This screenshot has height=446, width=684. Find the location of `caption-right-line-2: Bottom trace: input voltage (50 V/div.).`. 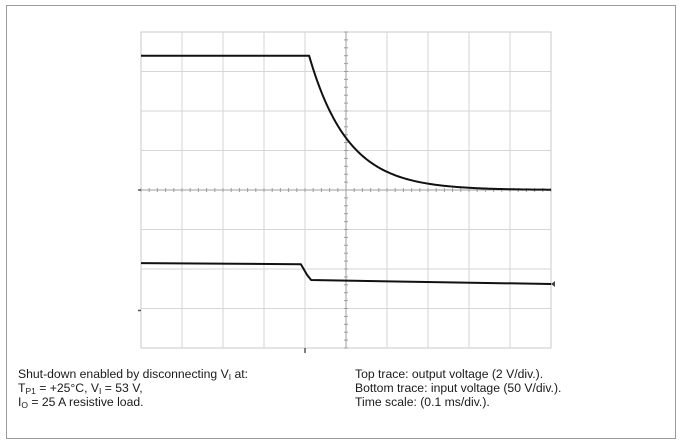

caption-right-line-2: Bottom trace: input voltage (50 V/div.). is located at coordinates (458, 388).